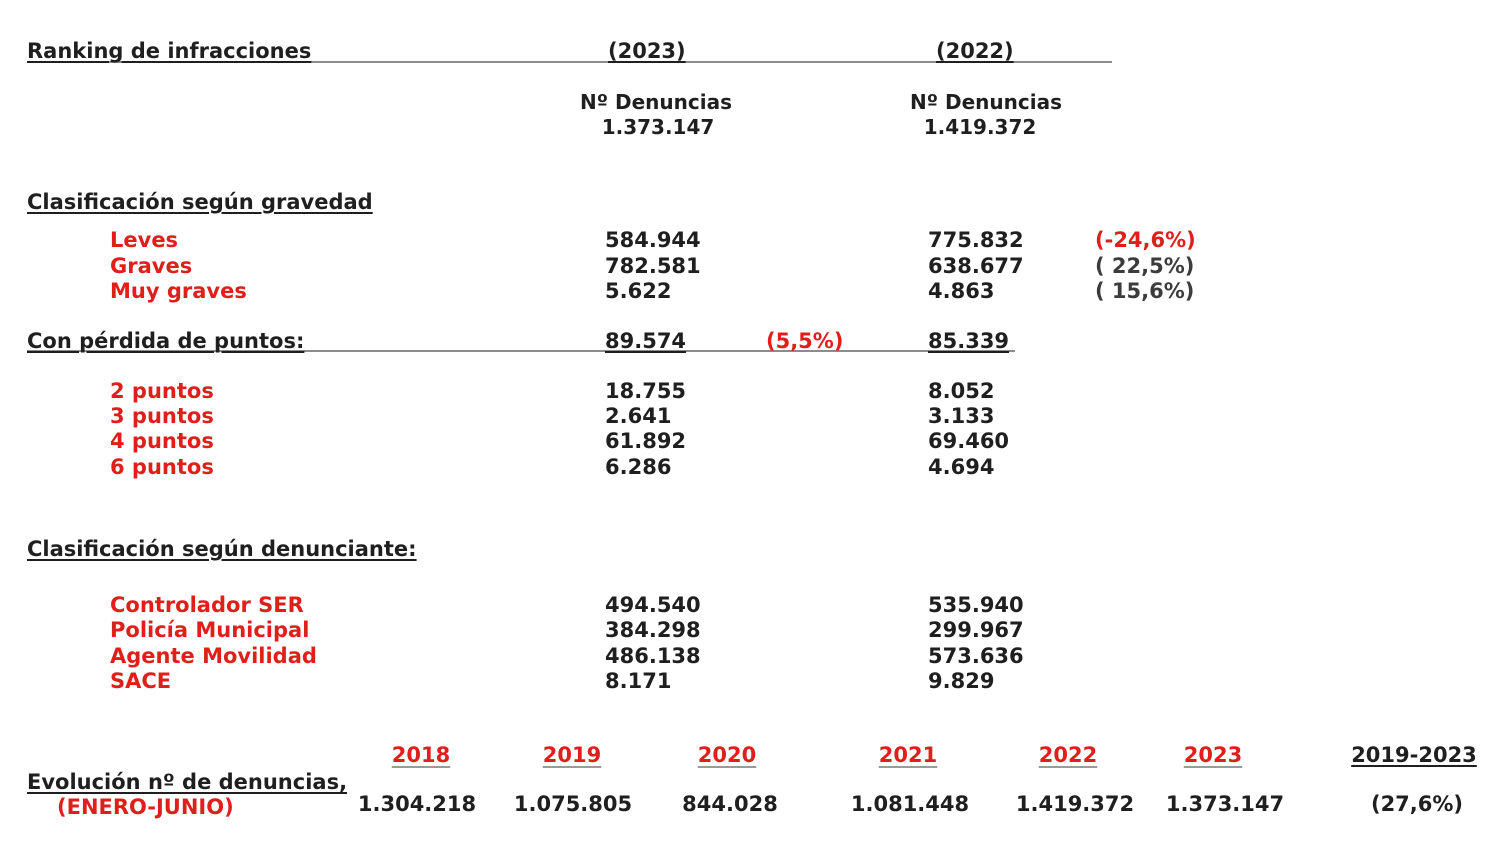 This screenshot has height=857, width=1500. What do you see at coordinates (572, 755) in the screenshot?
I see `year-header: 2019` at bounding box center [572, 755].